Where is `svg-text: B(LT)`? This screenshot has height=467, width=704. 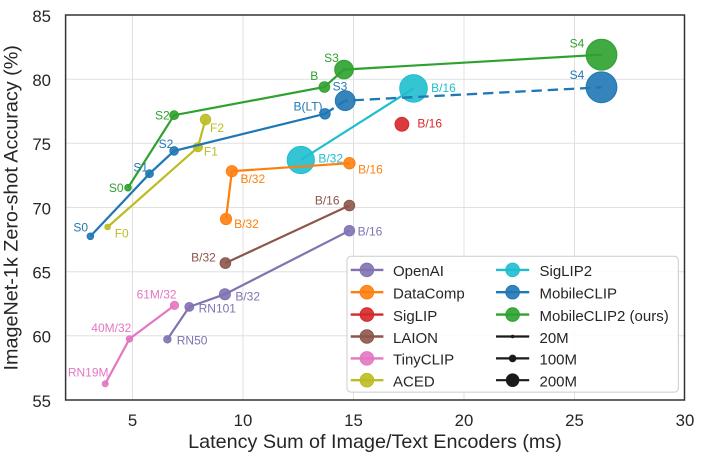
svg-text: B(LT) is located at coordinates (307, 107).